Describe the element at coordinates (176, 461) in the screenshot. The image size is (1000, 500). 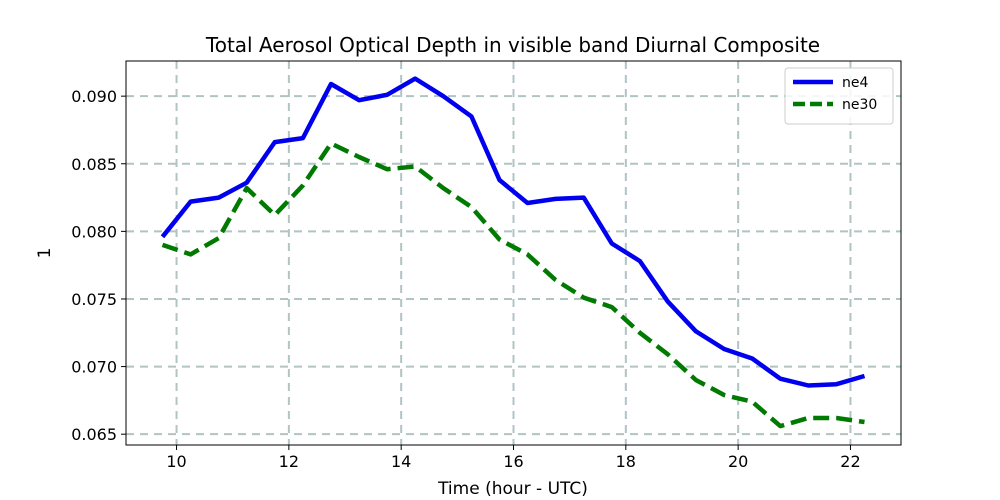
I see `x-tick-label: 10` at that location.